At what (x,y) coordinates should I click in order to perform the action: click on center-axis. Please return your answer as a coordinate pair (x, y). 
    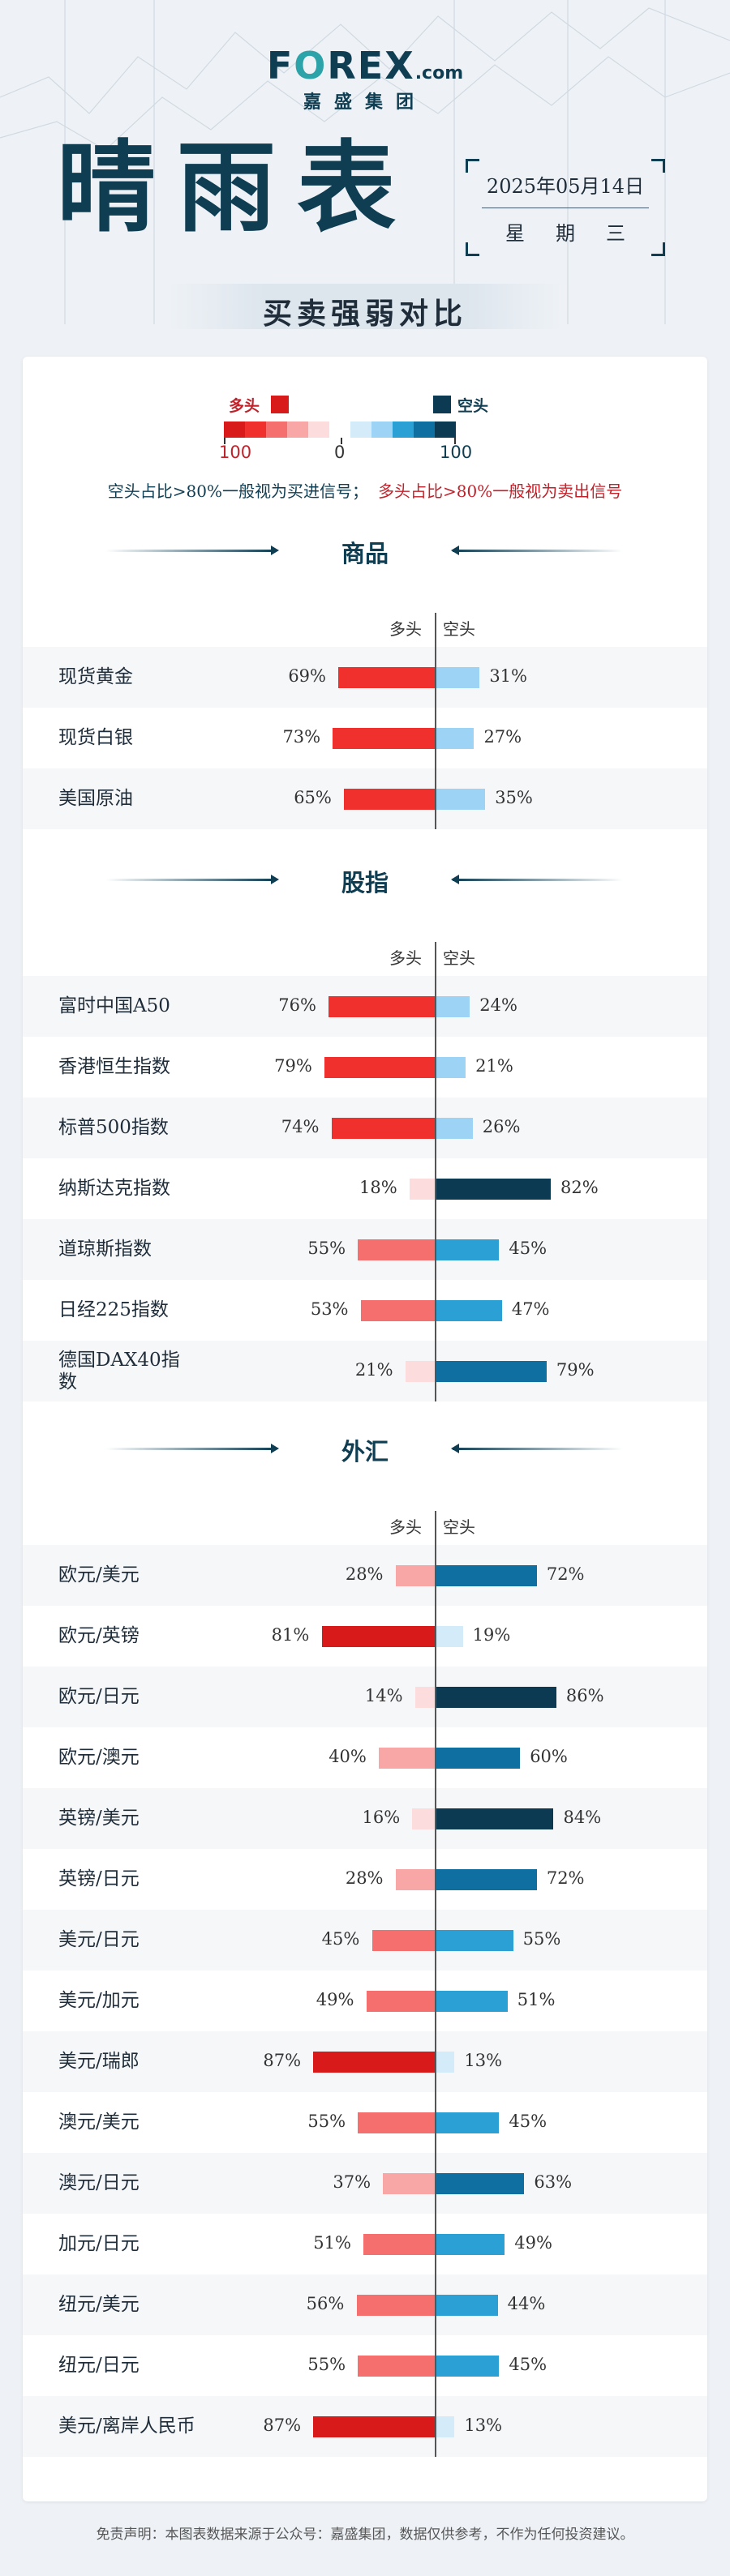
    Looking at the image, I should click on (436, 721).